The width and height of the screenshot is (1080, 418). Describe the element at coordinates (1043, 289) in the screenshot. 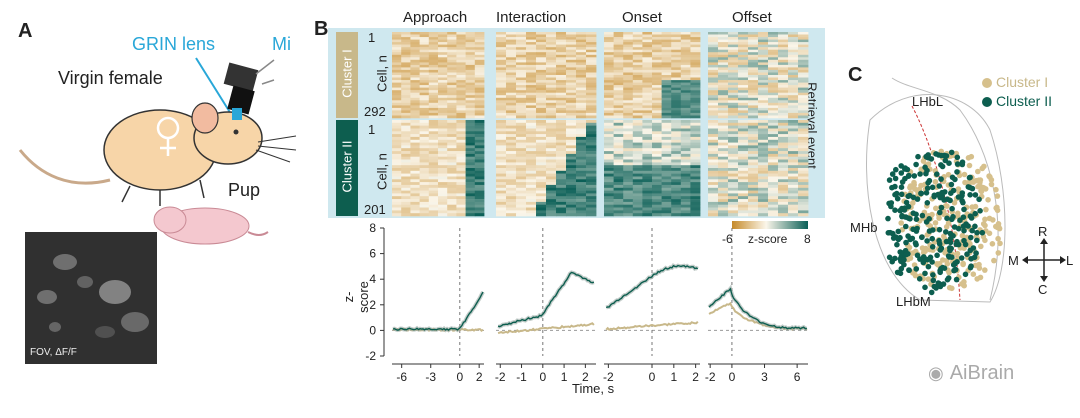

I see `dir-c: C` at that location.